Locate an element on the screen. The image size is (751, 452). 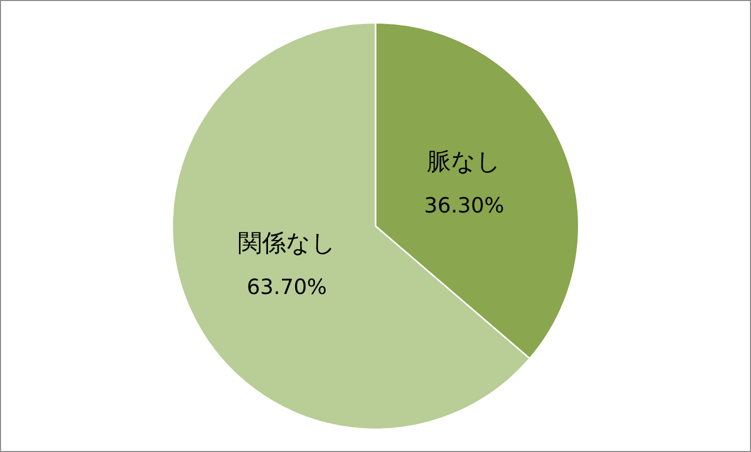
data-label: 36.30% is located at coordinates (464, 206).